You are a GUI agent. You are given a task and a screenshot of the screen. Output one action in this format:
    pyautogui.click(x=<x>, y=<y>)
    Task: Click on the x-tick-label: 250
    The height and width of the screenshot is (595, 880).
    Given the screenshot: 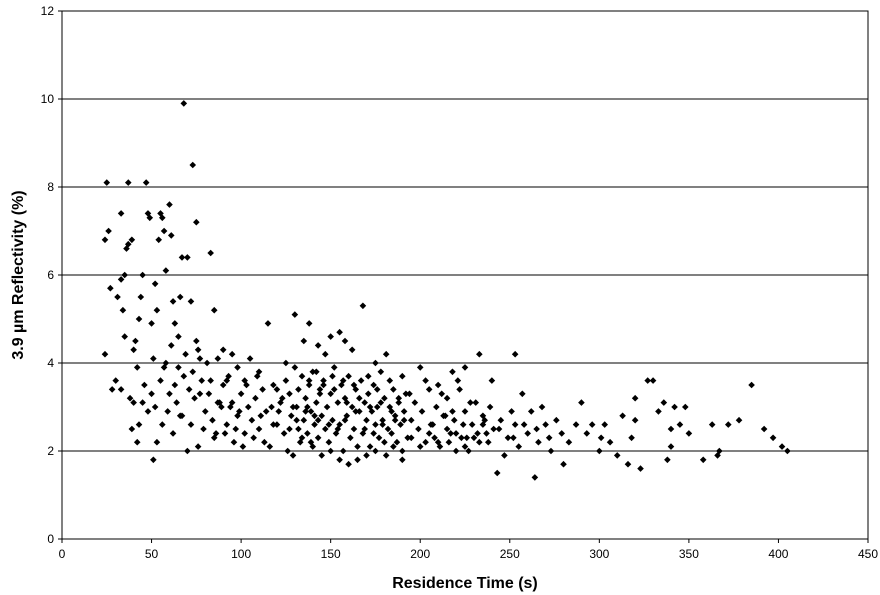 What is the action you would take?
    pyautogui.click(x=510, y=554)
    